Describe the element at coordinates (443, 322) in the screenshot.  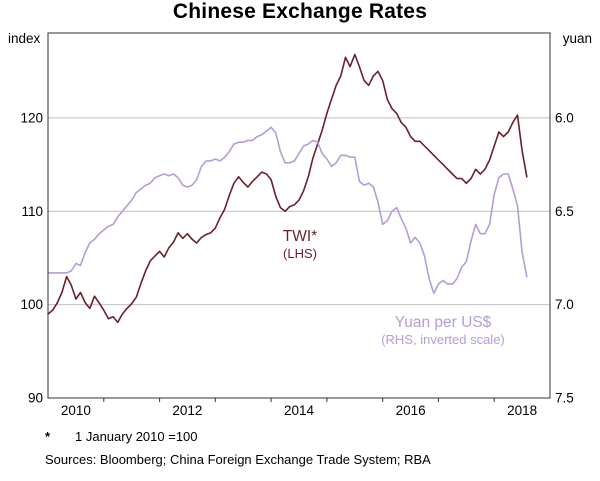
I see `yuan-annotation-name: Yuan per US$` at that location.